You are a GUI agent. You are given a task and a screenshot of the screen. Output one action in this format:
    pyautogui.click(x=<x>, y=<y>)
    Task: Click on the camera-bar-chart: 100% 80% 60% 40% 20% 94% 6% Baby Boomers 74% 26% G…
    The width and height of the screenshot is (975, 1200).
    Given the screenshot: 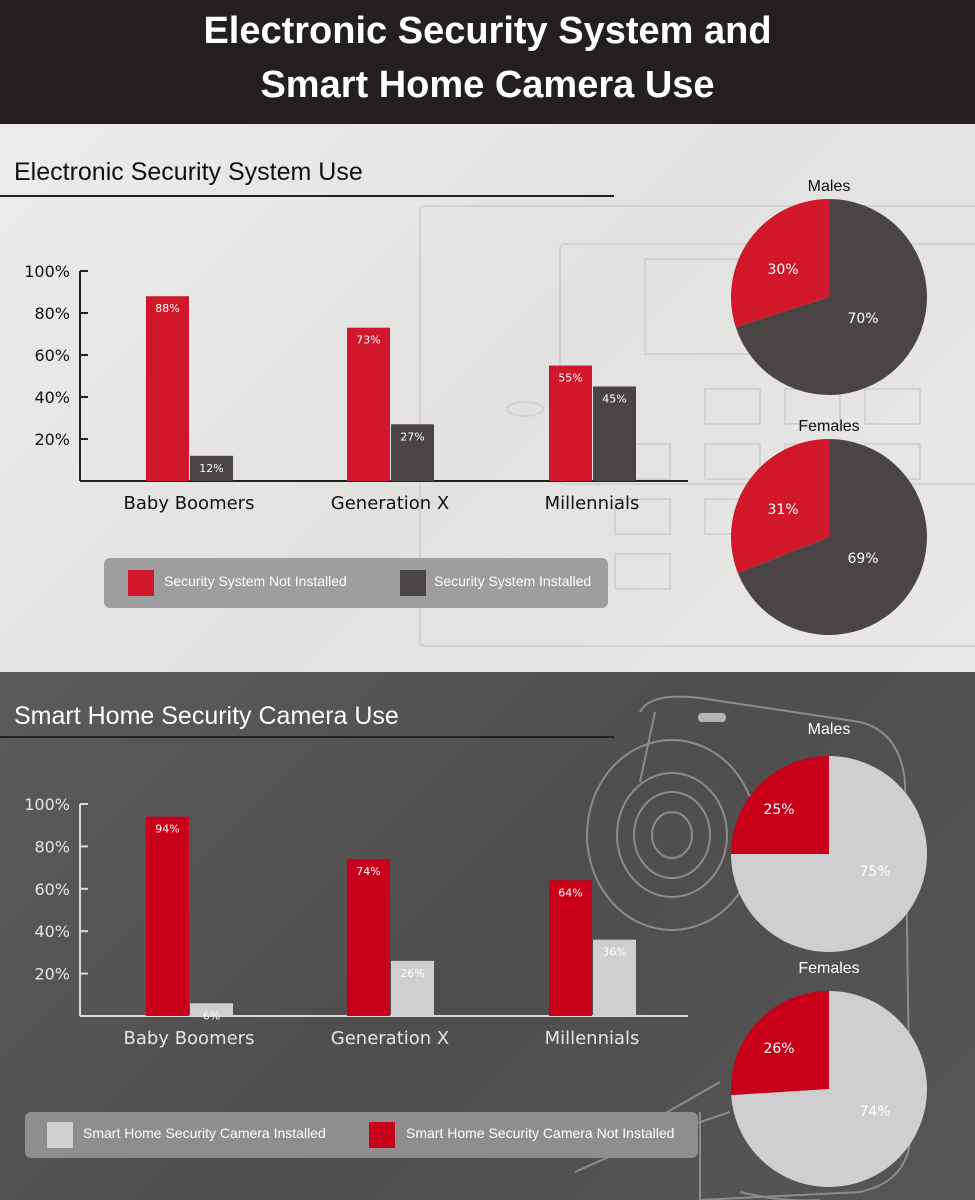 What is the action you would take?
    pyautogui.click(x=356, y=922)
    